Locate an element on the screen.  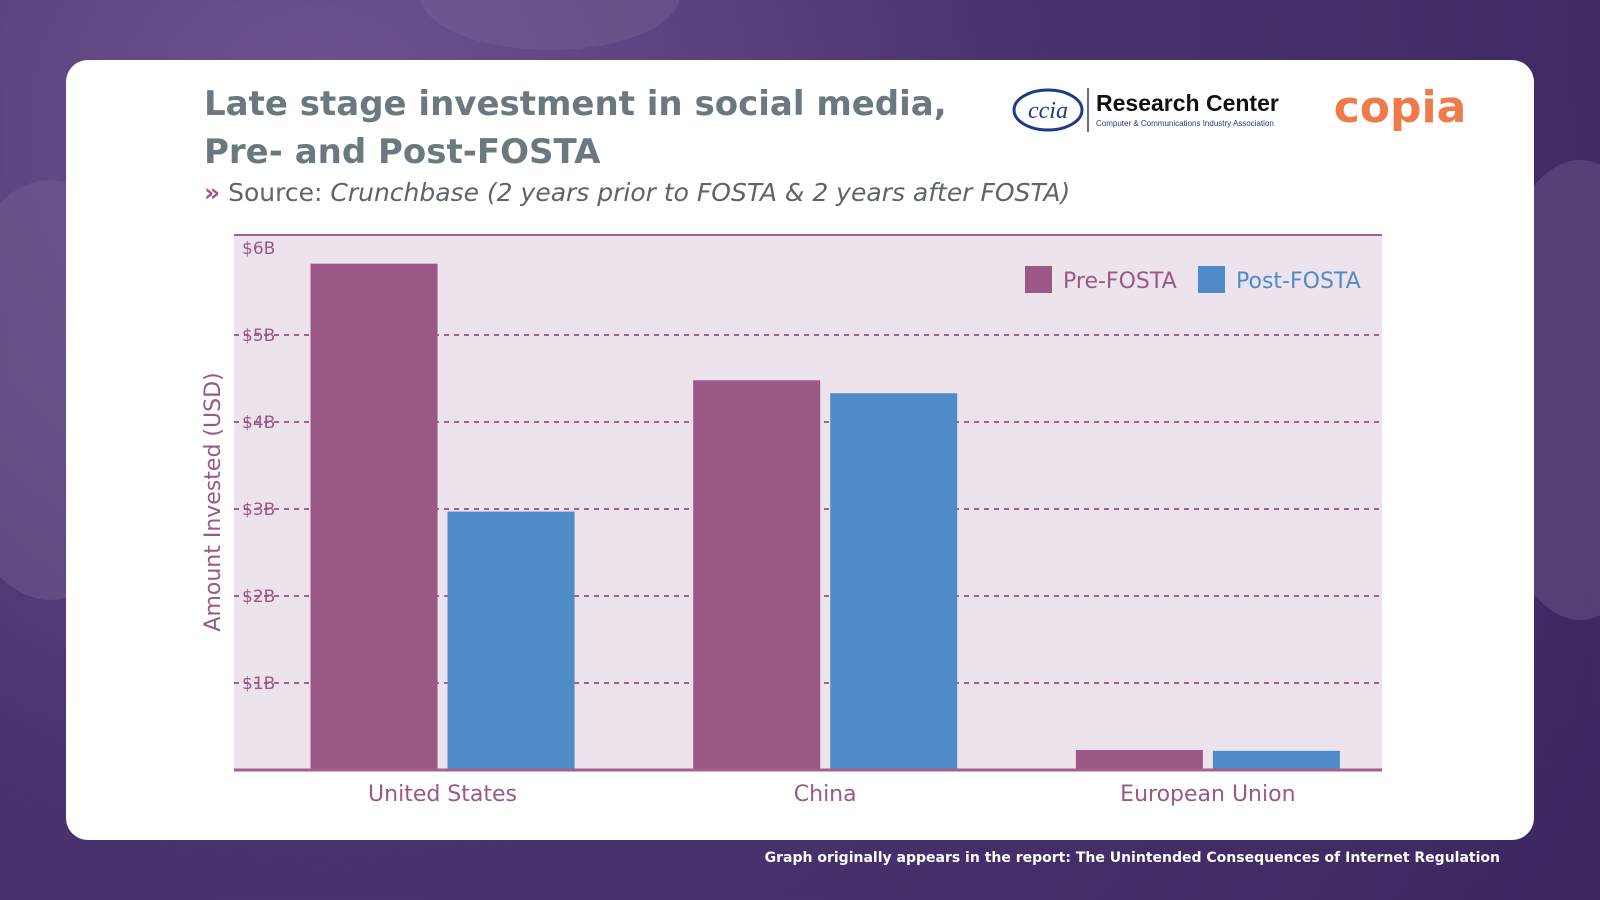
chart-title-line-2: Pre- and Post-FOSTA is located at coordinates (402, 152).